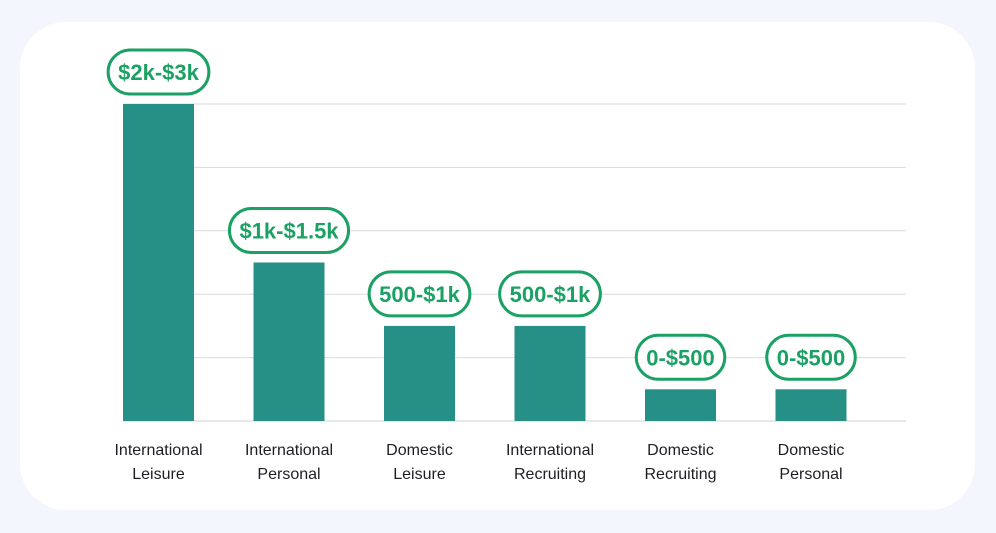  I want to click on x-tick-label: Domestic Recruiting, so click(680, 462).